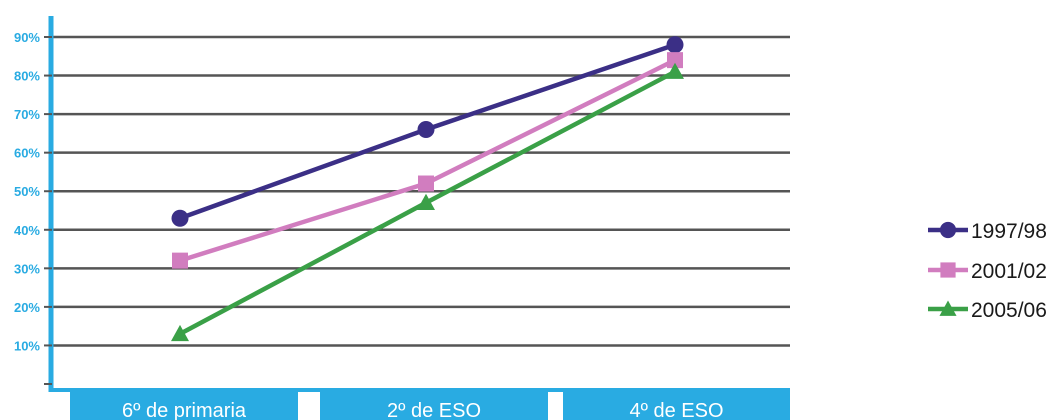 The width and height of the screenshot is (1057, 420). I want to click on y-tick-label: 10%, so click(27, 345).